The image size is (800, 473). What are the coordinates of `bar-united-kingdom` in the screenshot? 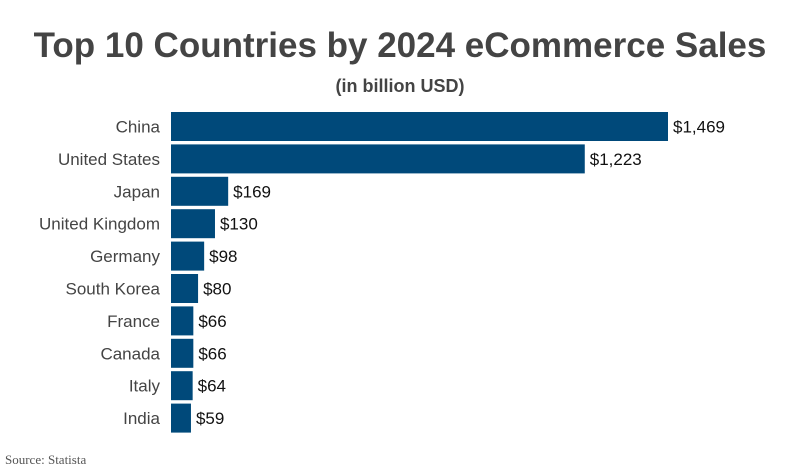 It's located at (193, 224).